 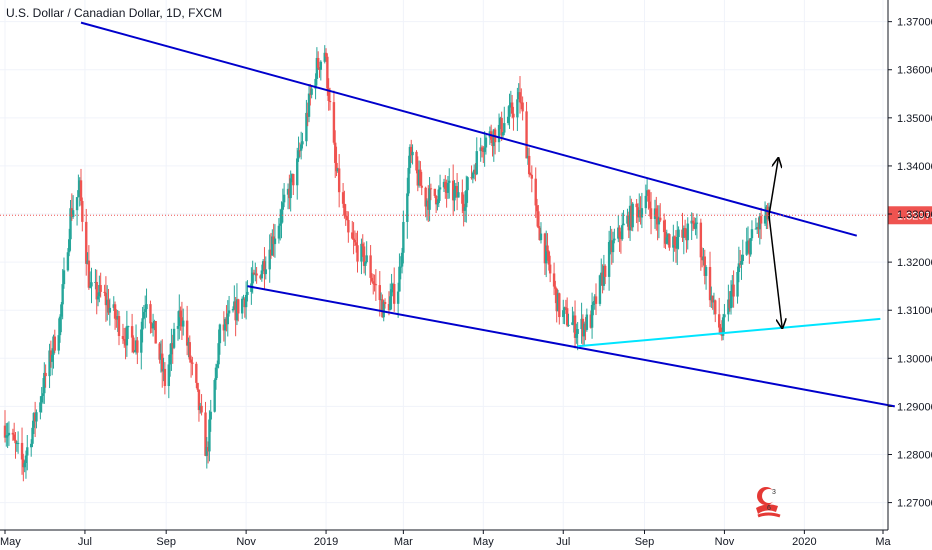 I want to click on price-label-bg, so click(x=910, y=215).